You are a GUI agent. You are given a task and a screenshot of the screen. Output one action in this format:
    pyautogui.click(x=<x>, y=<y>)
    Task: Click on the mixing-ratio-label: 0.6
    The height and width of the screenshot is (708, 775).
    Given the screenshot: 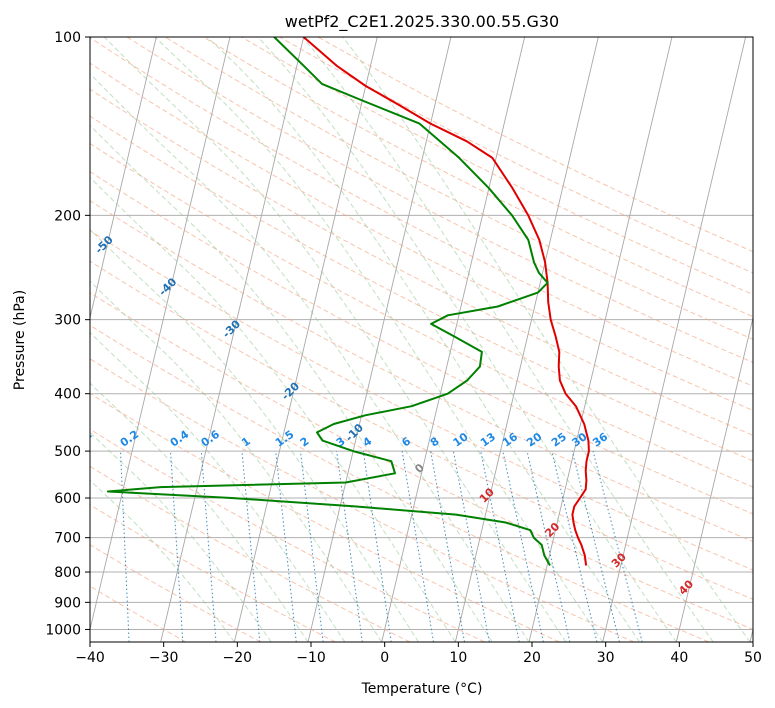 What is the action you would take?
    pyautogui.click(x=211, y=439)
    